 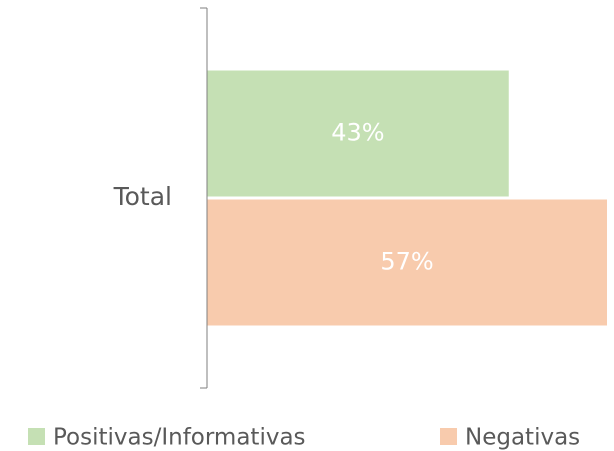 I want to click on data-label: 57%, so click(x=406, y=262).